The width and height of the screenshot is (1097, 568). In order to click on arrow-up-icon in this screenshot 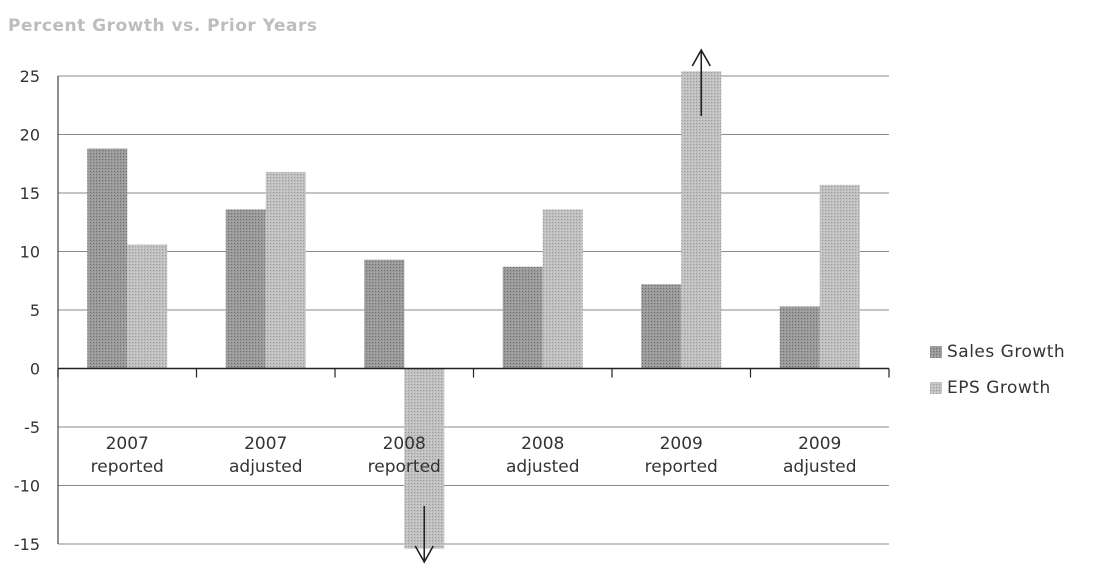, I will do `click(701, 82)`.